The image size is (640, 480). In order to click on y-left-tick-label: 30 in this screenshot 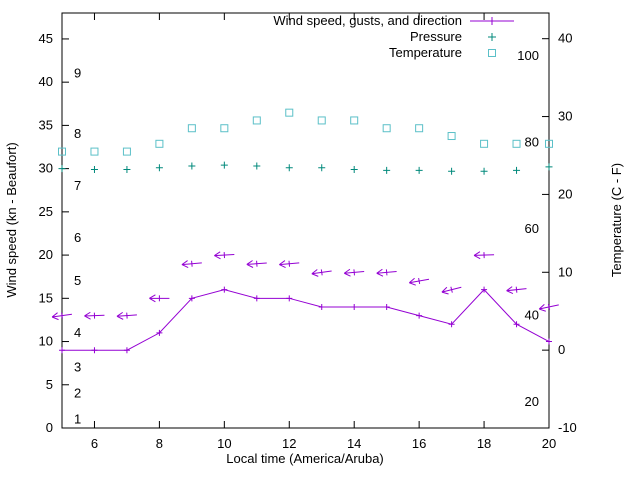, I will do `click(46, 168)`.